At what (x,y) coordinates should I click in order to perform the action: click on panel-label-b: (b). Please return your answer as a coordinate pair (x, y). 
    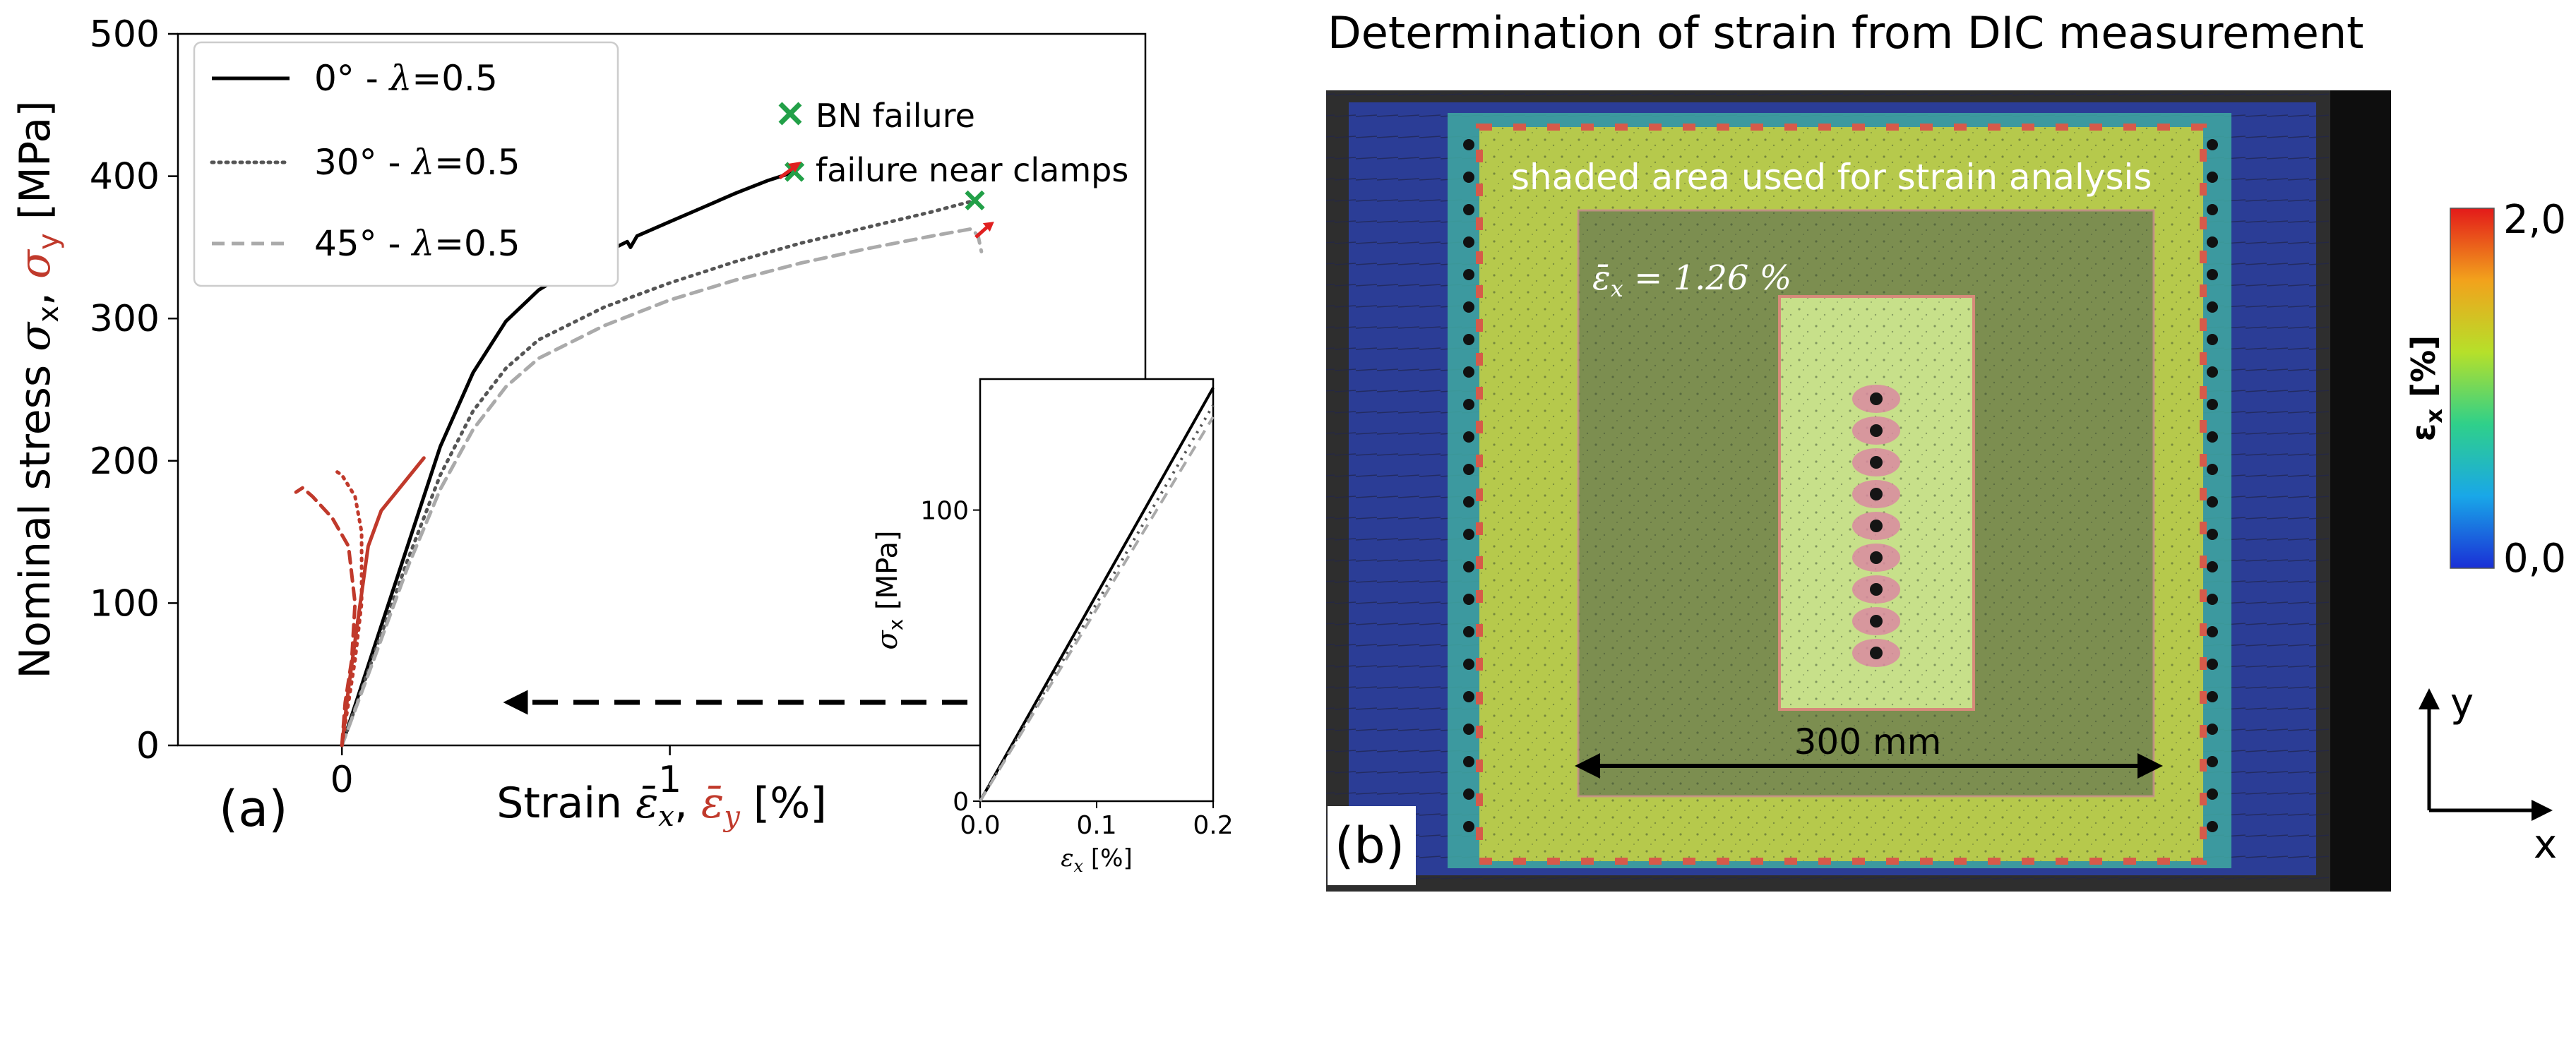
    Looking at the image, I should click on (1370, 846).